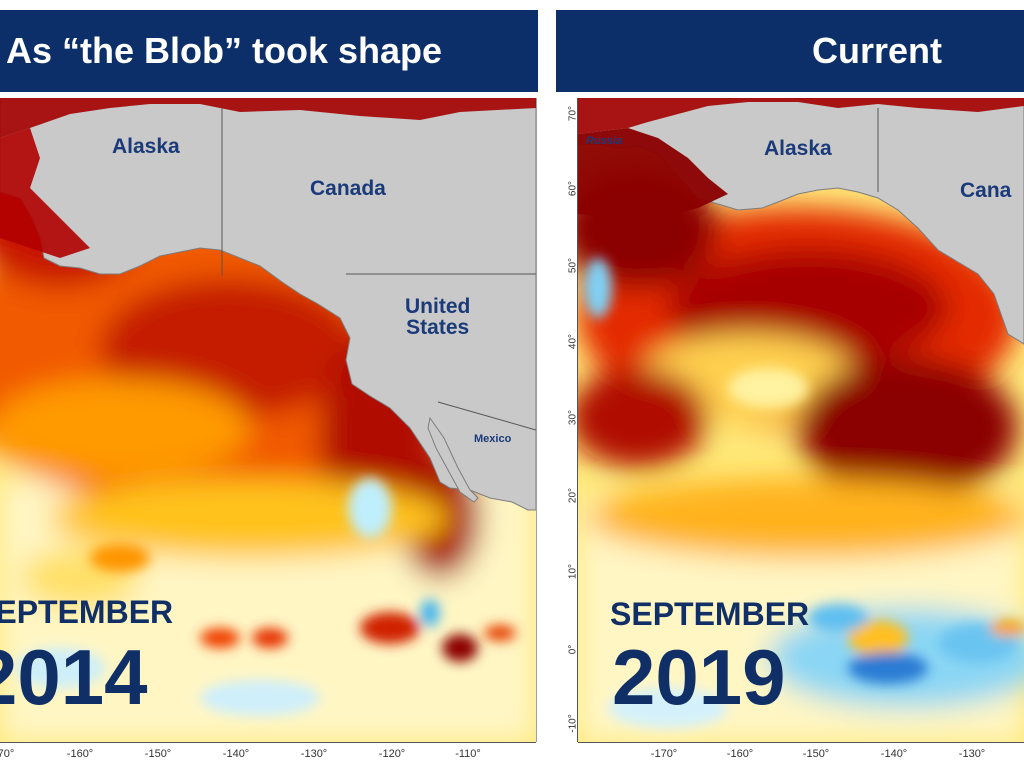 Image resolution: width=1024 pixels, height=768 pixels. Describe the element at coordinates (972, 754) in the screenshot. I see `x-tick-right: -130°` at that location.